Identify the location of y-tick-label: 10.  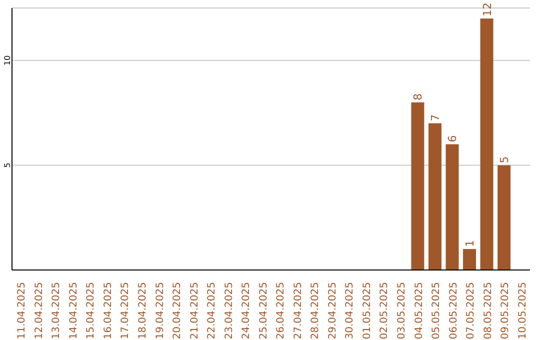
(7, 60).